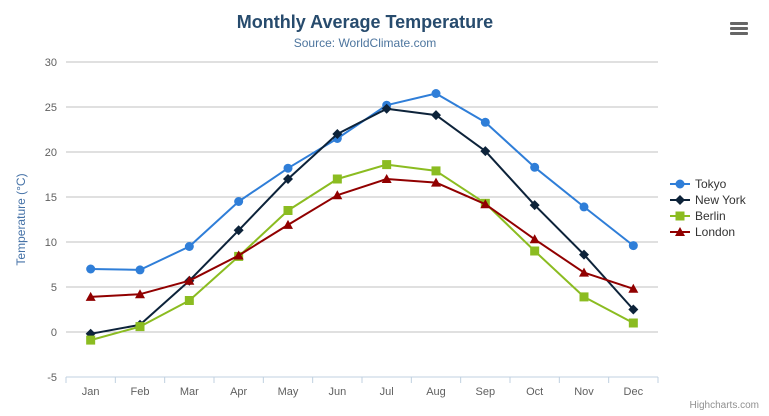  What do you see at coordinates (91, 392) in the screenshot?
I see `x-axis-label: Jan` at bounding box center [91, 392].